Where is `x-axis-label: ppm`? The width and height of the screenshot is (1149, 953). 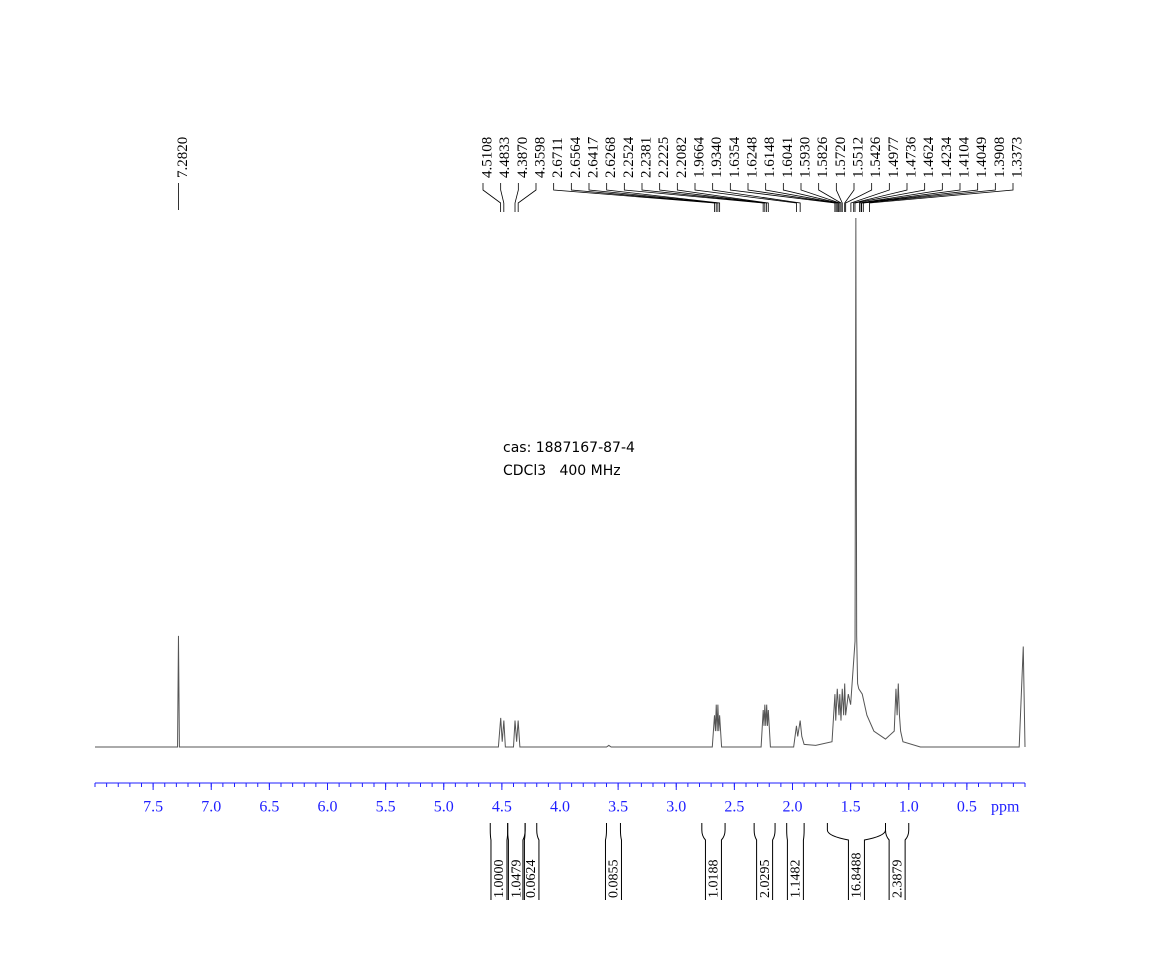
x-axis-label: ppm is located at coordinates (1005, 807).